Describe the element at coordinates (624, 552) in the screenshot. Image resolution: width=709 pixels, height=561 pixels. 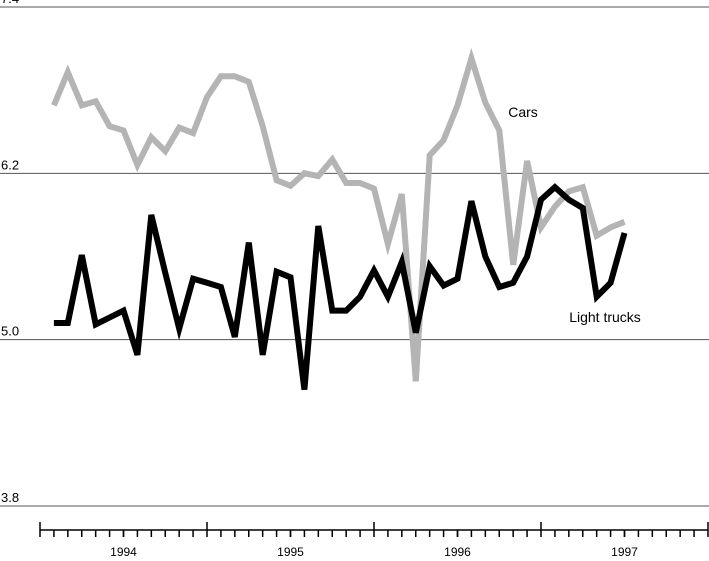
I see `x-tick-label: 1997` at that location.